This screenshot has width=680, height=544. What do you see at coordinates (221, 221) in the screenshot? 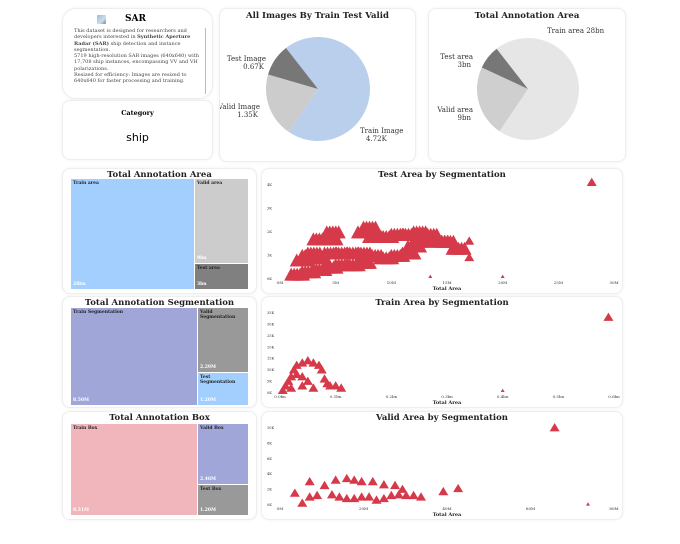
I see `treemap-tile: Valid area 9bn` at bounding box center [221, 221].